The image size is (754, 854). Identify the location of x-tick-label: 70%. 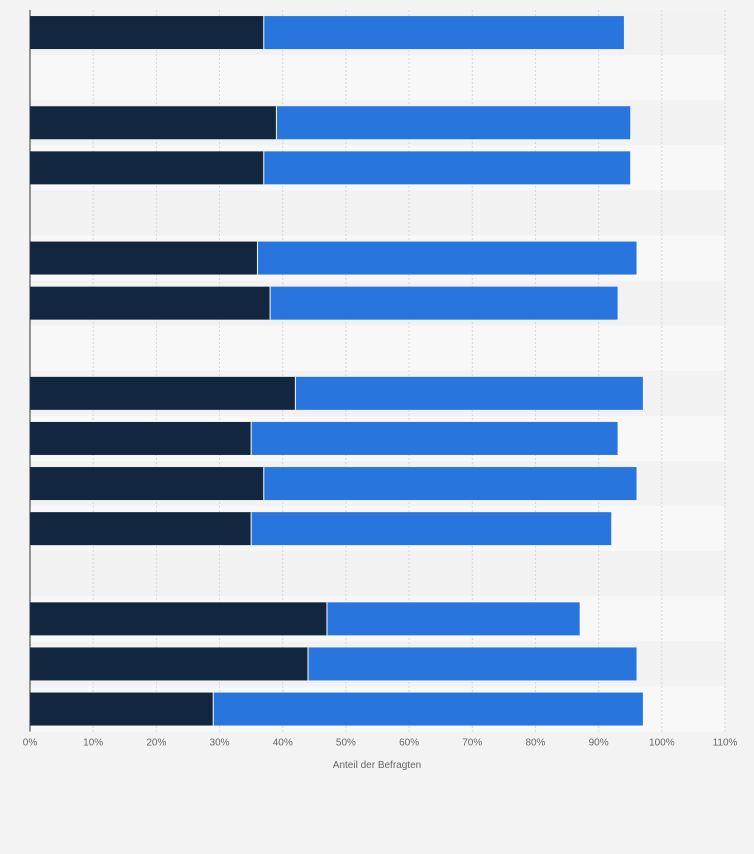
(472, 743).